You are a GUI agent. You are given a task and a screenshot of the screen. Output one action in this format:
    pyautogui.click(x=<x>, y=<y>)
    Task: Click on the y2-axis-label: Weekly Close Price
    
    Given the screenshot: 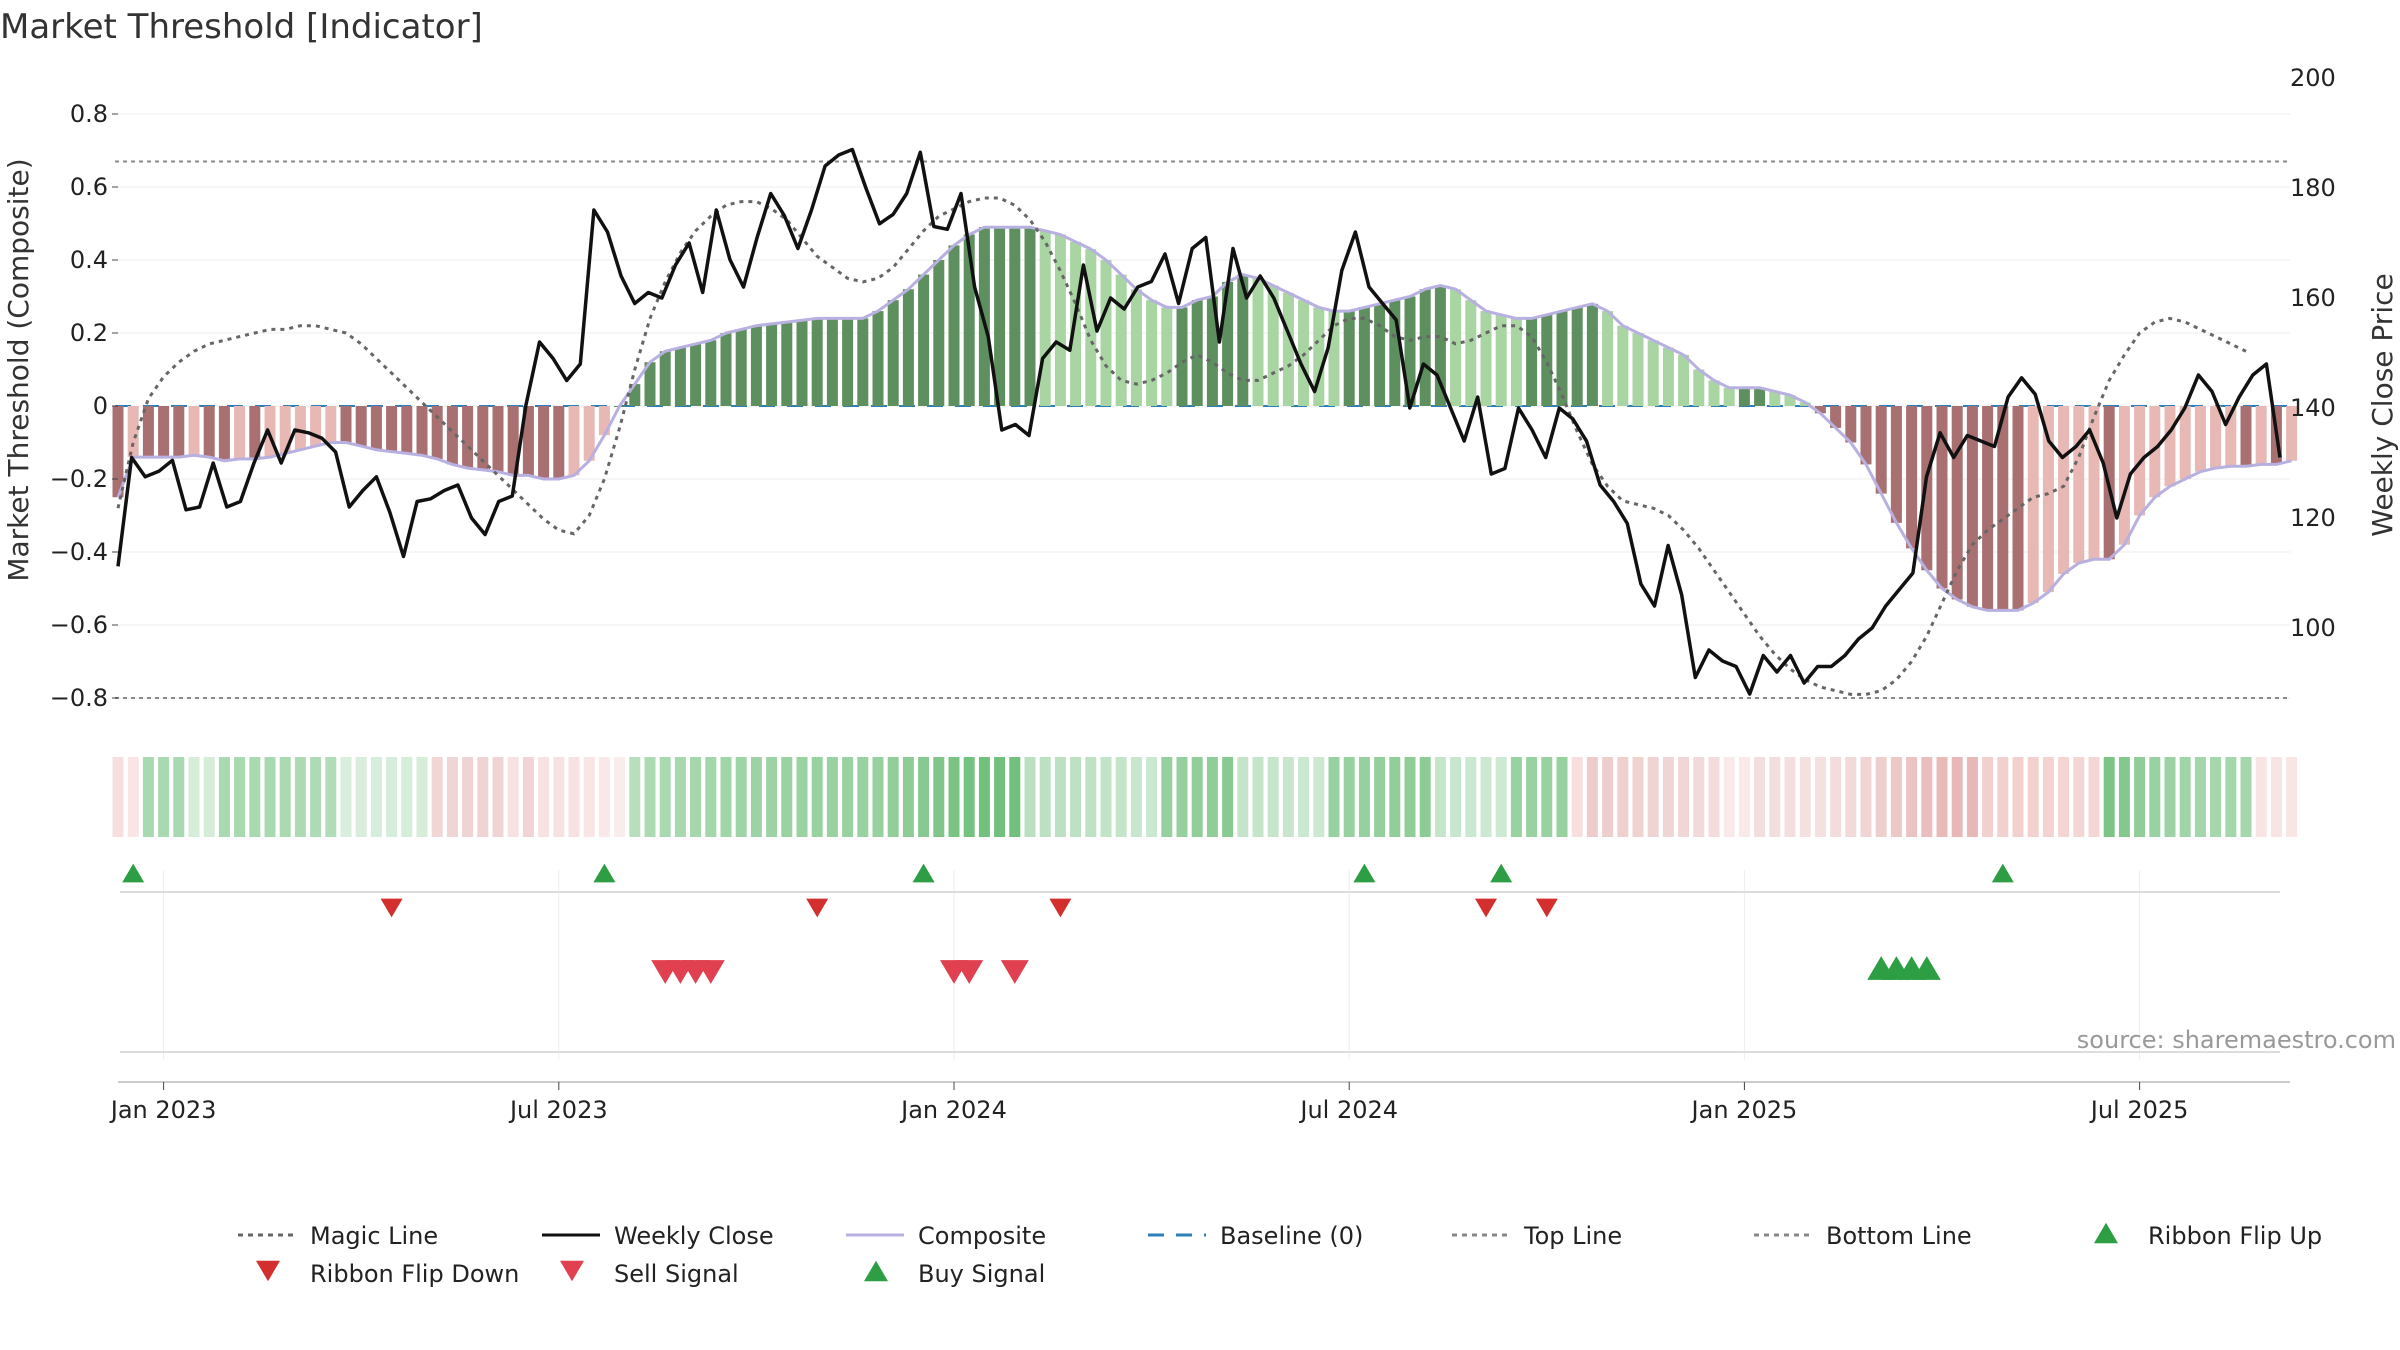 What is the action you would take?
    pyautogui.click(x=2382, y=404)
    